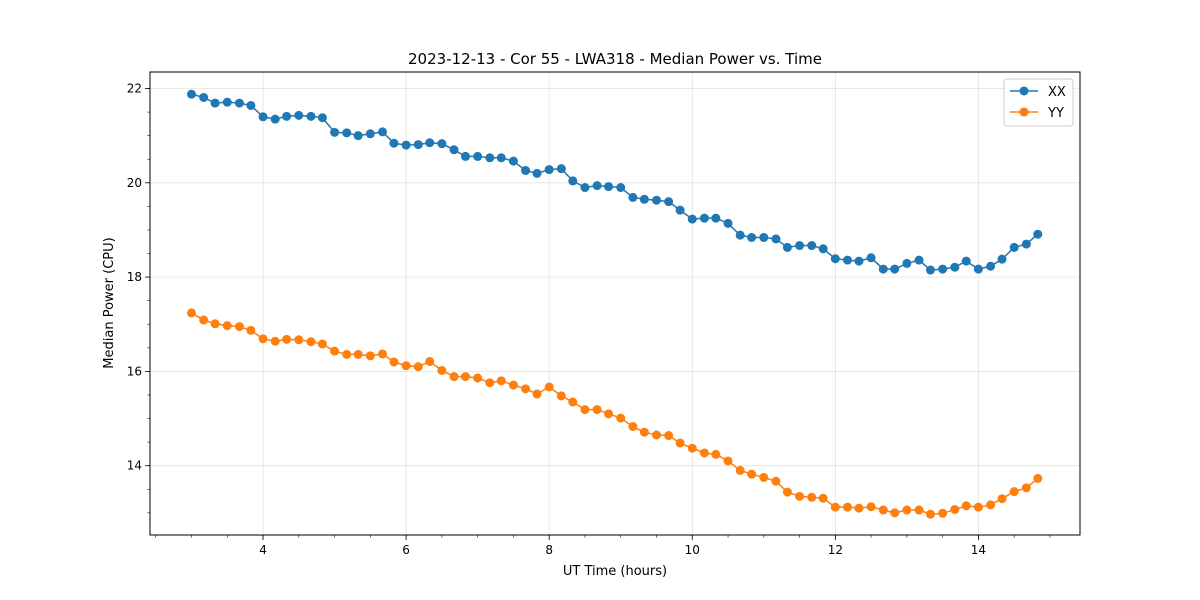 Image resolution: width=1200 pixels, height=600 pixels. Describe the element at coordinates (978, 550) in the screenshot. I see `x-tick-label: 14` at that location.